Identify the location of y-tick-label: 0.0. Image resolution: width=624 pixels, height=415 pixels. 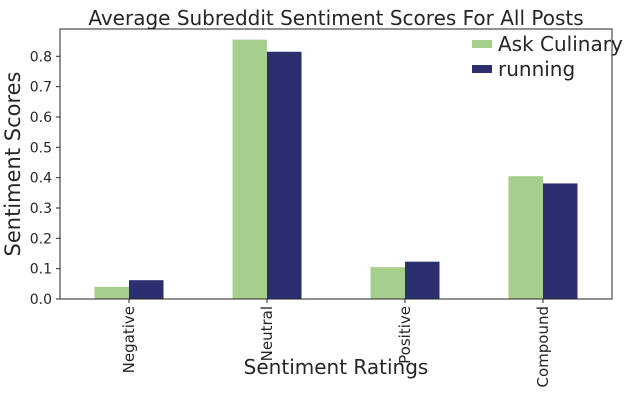
(41, 300).